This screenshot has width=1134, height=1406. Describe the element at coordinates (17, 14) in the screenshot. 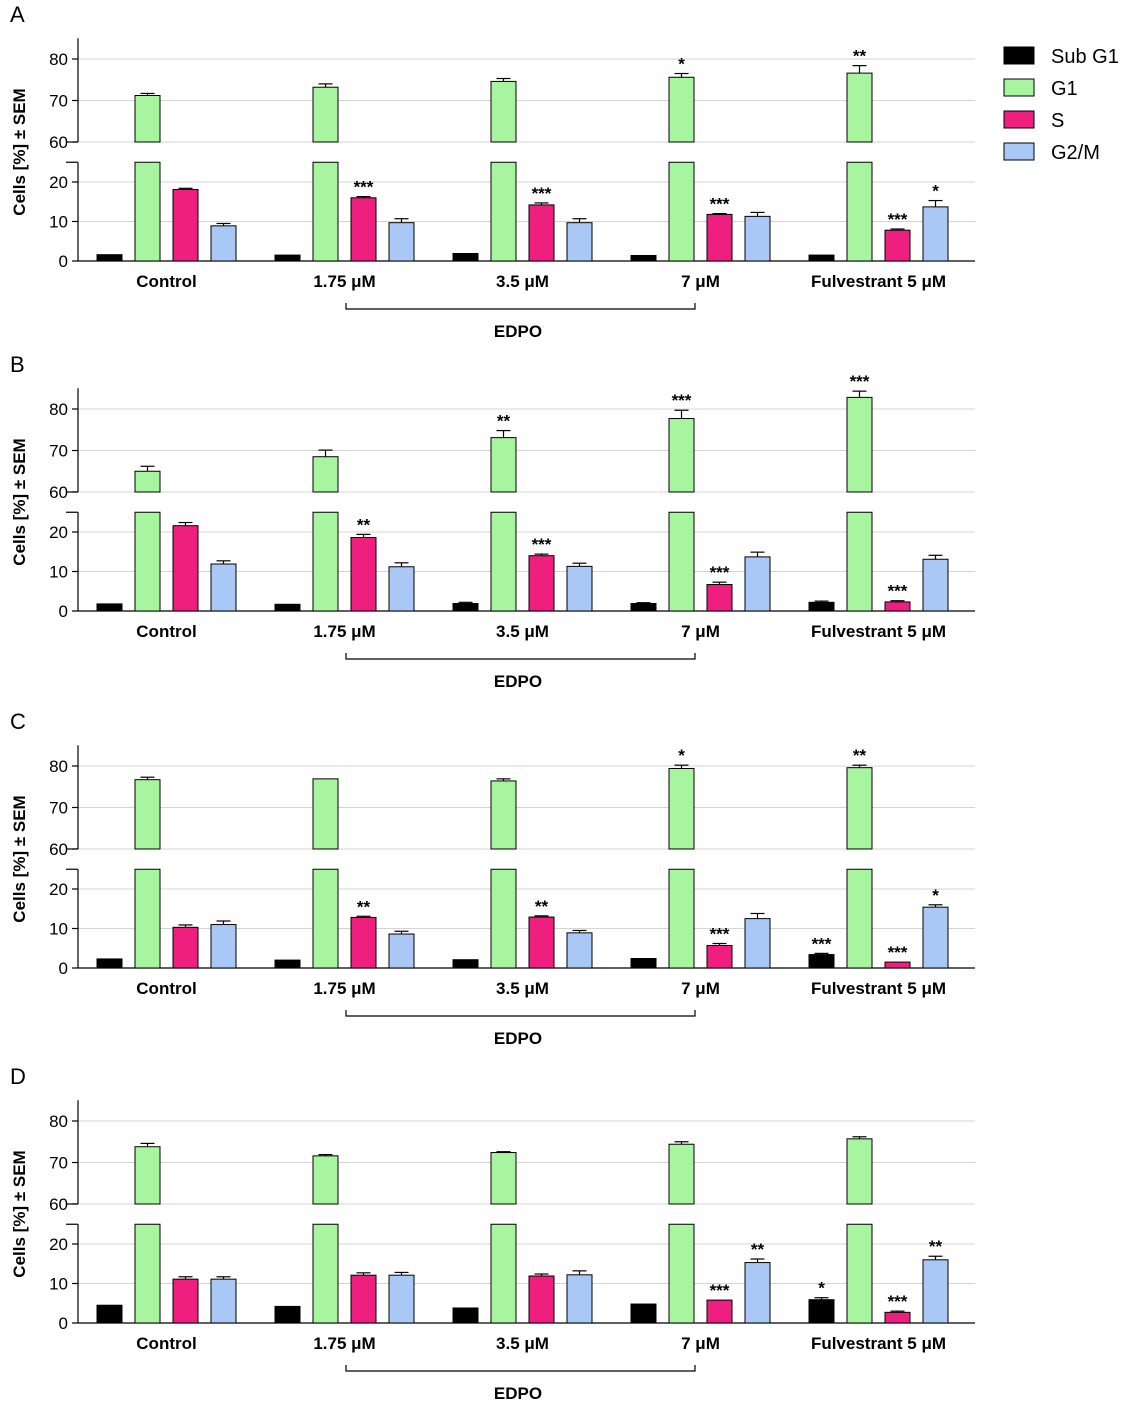

I see `panel-label: A` at that location.